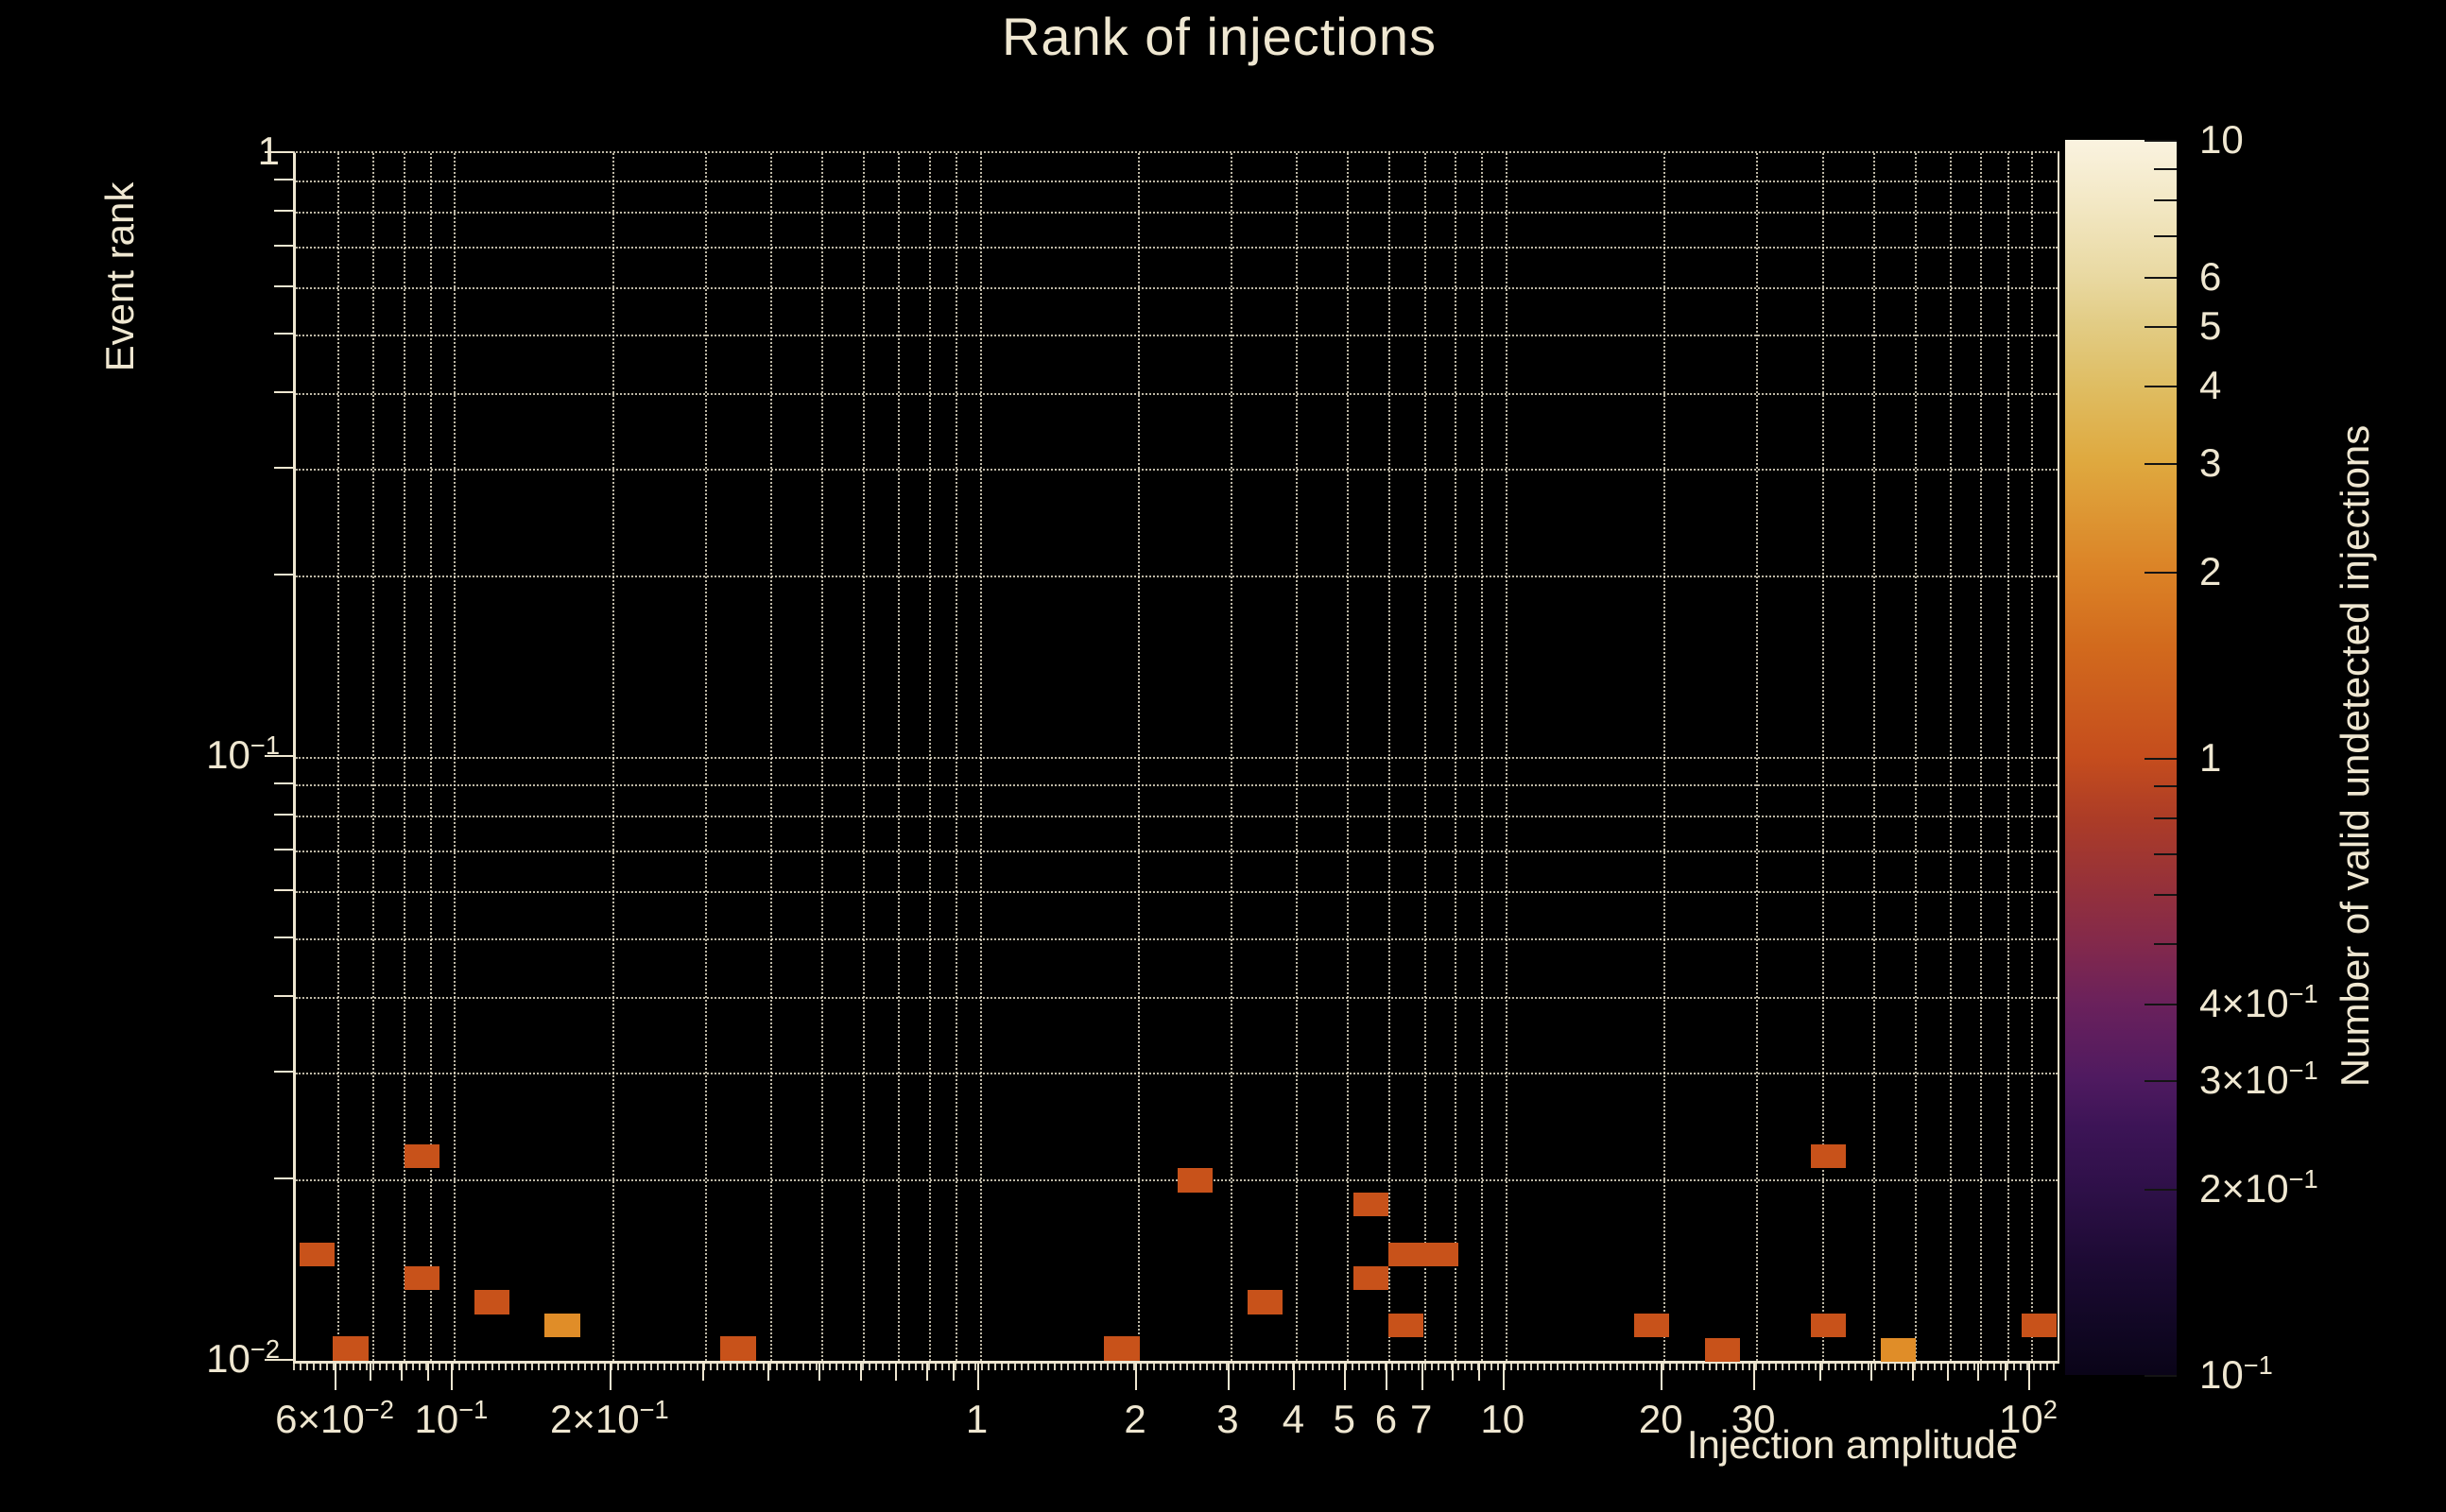 The height and width of the screenshot is (1512, 2446). Describe the element at coordinates (1386, 1419) in the screenshot. I see `x-tick-label: 6` at that location.